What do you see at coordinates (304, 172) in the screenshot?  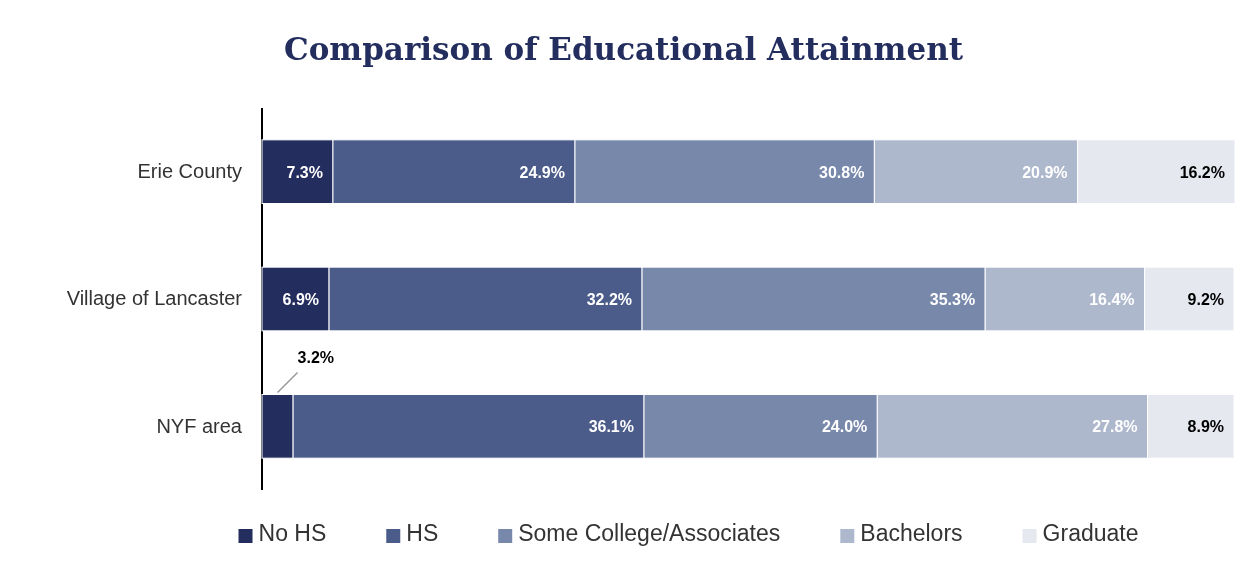 I see `data-label: 7.3%` at bounding box center [304, 172].